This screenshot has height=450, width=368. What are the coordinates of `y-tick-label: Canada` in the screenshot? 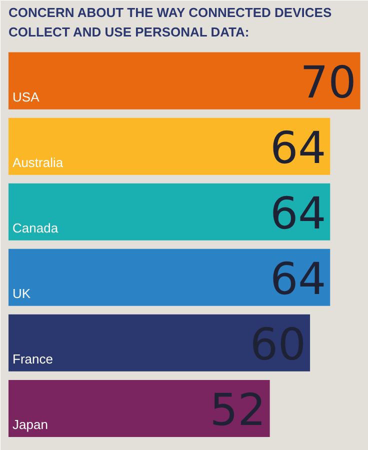 It's located at (35, 228).